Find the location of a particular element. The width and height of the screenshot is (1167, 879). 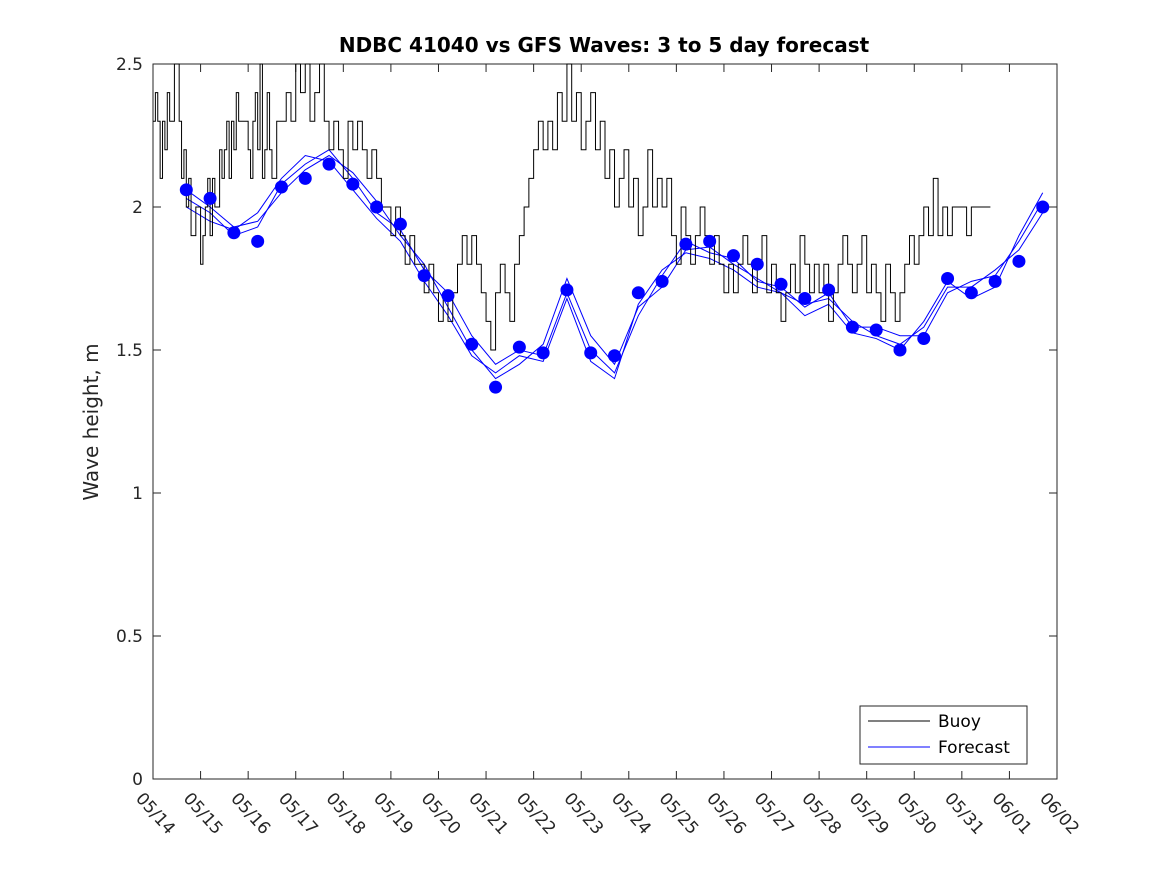

x-tick-label: 05/18 is located at coordinates (346, 814).